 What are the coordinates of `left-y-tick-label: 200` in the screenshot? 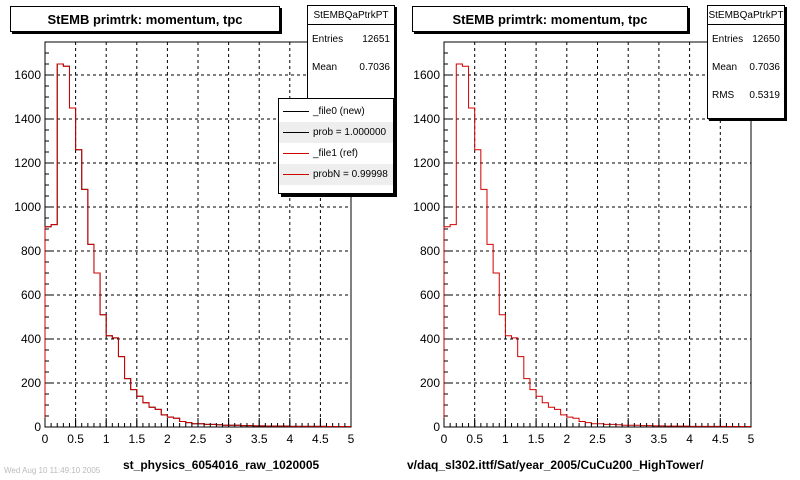 It's located at (31, 383).